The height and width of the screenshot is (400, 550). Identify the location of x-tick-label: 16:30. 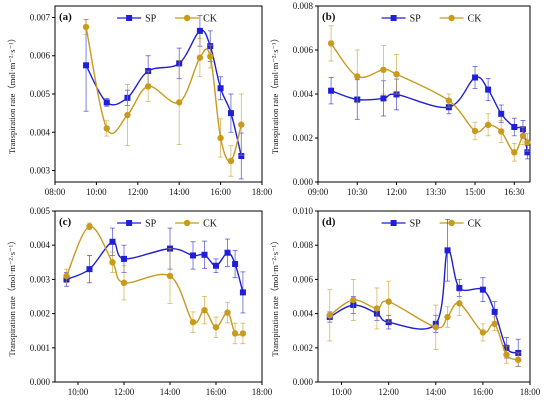
(514, 192).